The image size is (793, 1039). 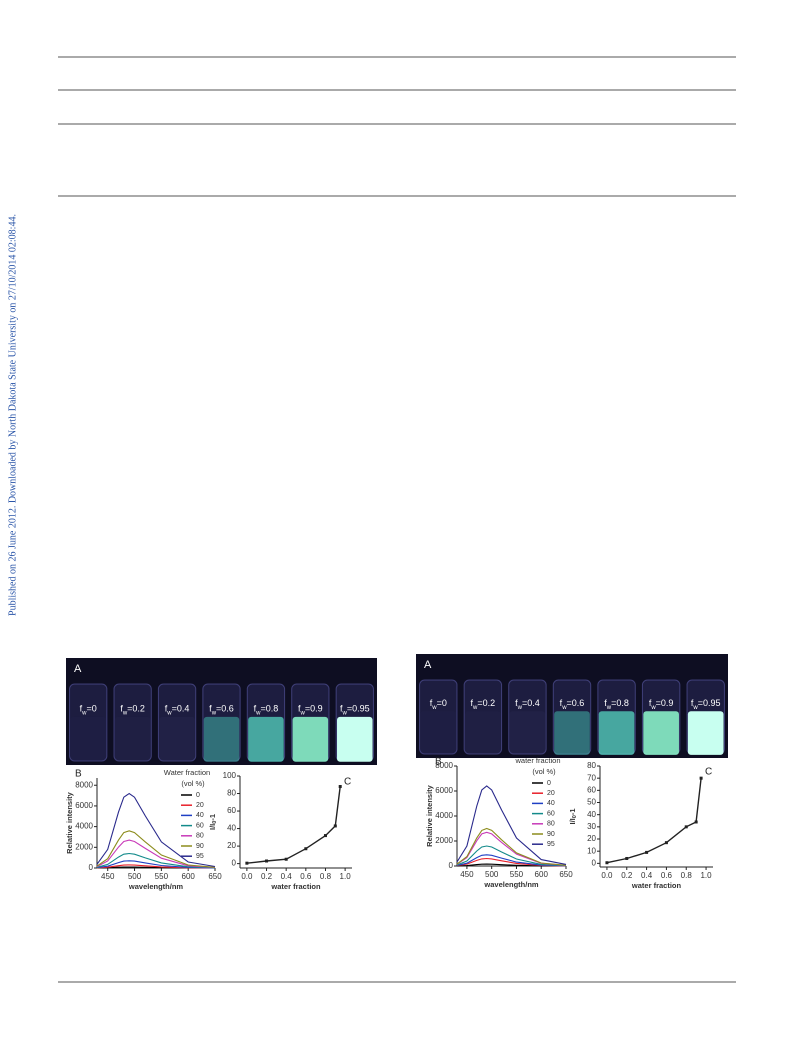 What do you see at coordinates (177, 710) in the screenshot?
I see `vial-label: fw=0.4` at bounding box center [177, 710].